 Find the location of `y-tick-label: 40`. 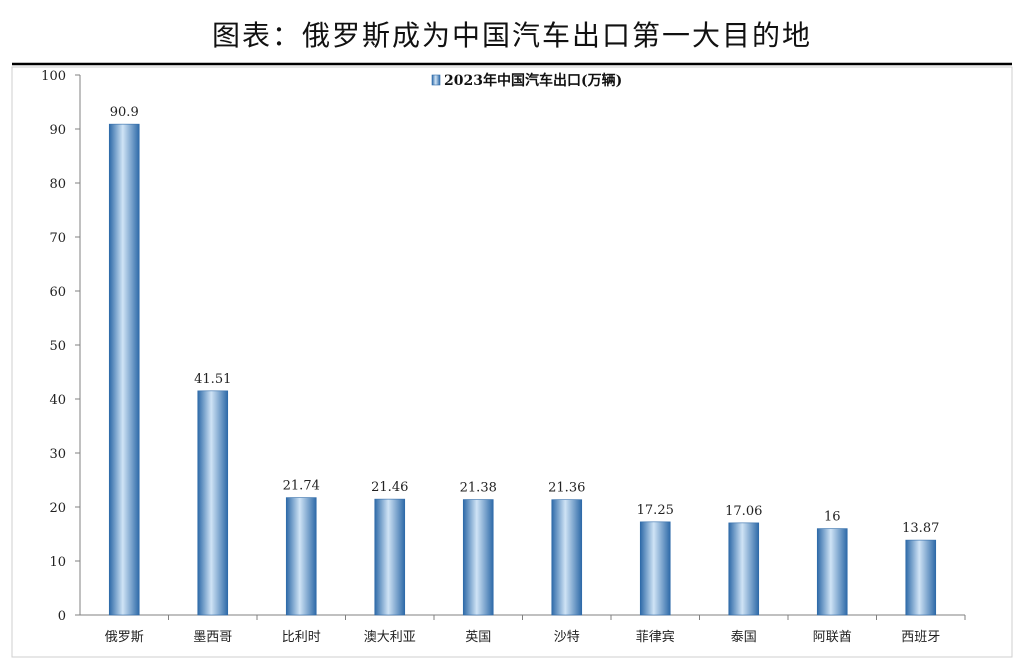

y-tick-label: 40 is located at coordinates (57, 400).